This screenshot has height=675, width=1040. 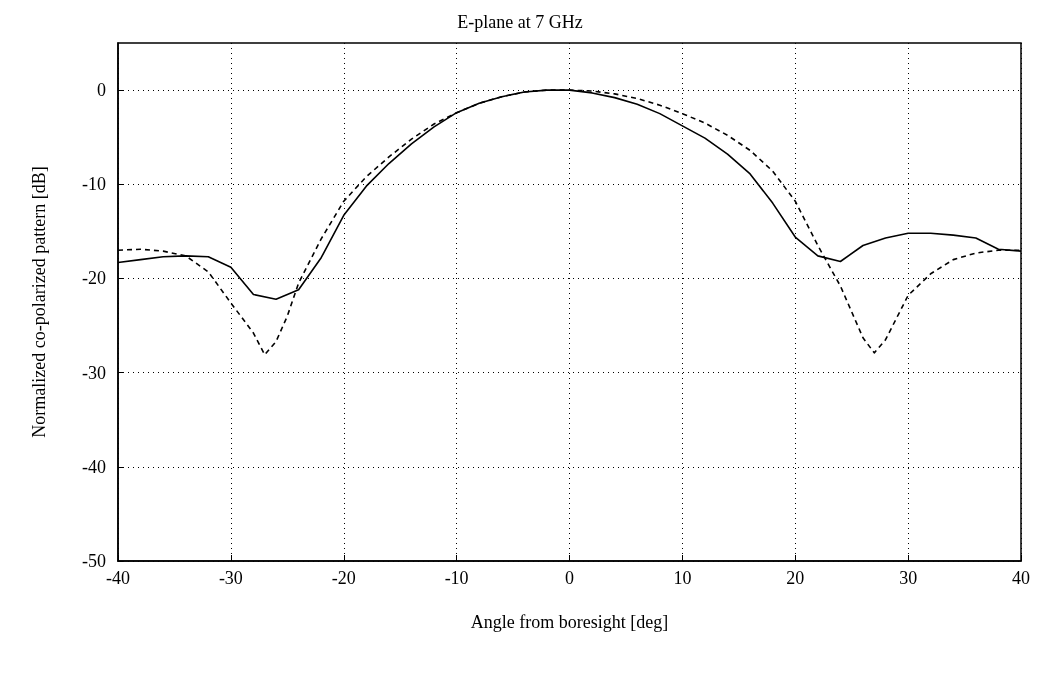 I want to click on x-tick-label: 40, so click(x=1021, y=578).